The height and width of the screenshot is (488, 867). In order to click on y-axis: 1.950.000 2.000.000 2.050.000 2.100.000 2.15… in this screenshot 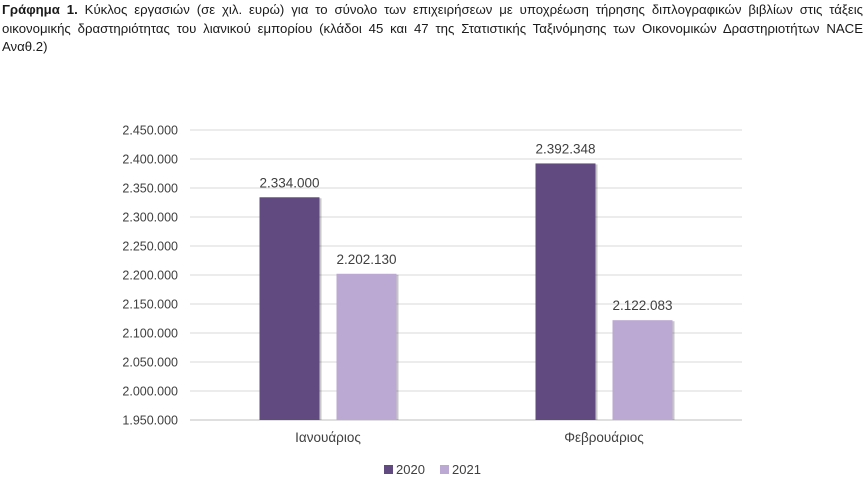, I will do `click(150, 276)`.